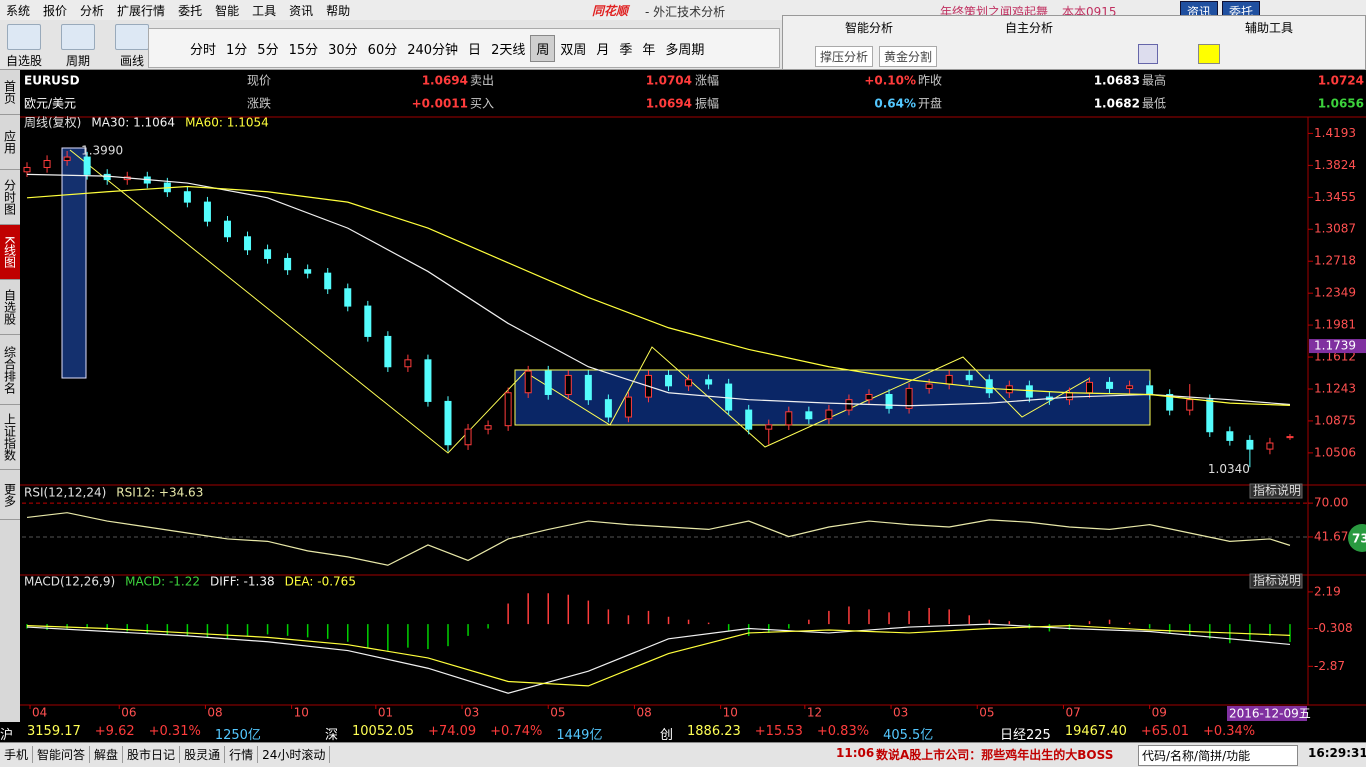  Describe the element at coordinates (1229, 731) in the screenshot. I see `index-field: +0.34%` at that location.